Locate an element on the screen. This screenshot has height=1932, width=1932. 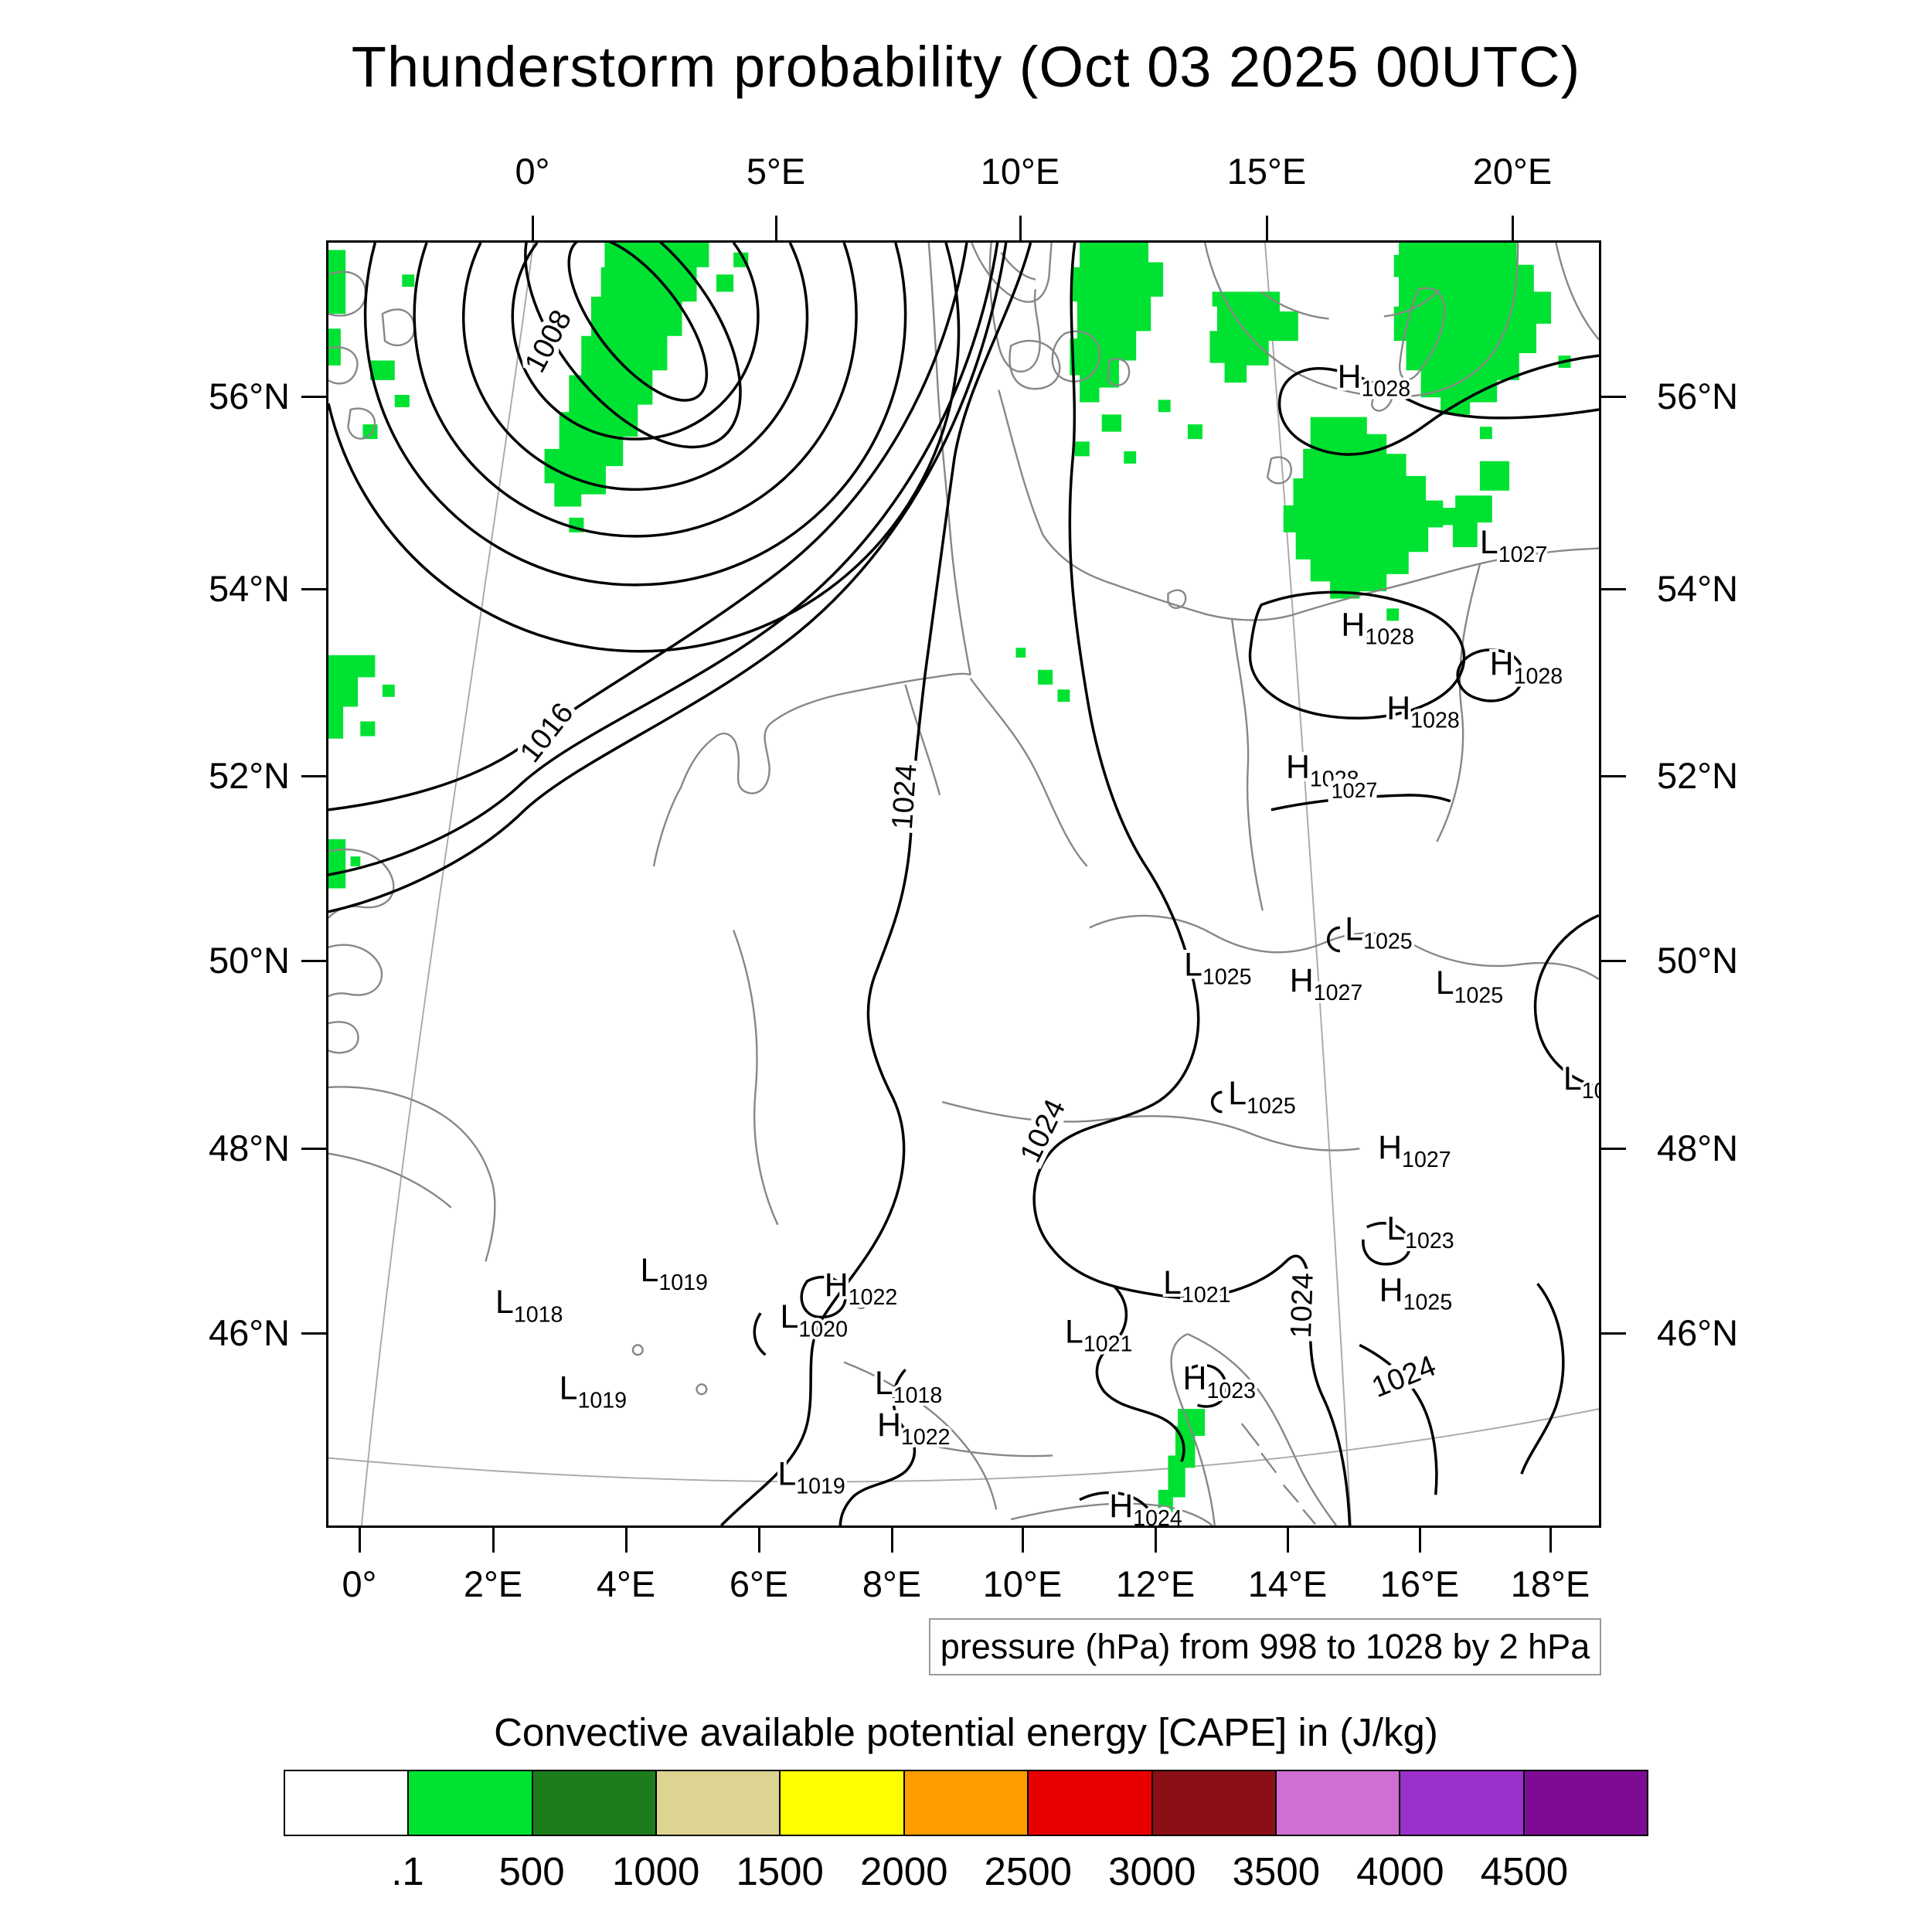
pressure-center-h: H1025 is located at coordinates (1416, 1293).